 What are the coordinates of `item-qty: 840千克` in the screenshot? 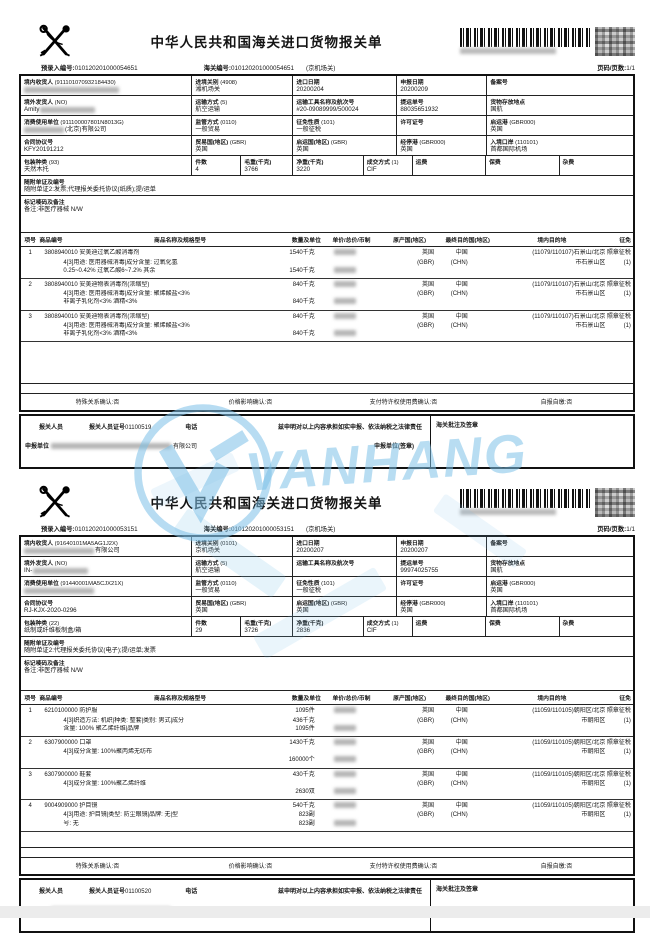 It's located at (303, 302).